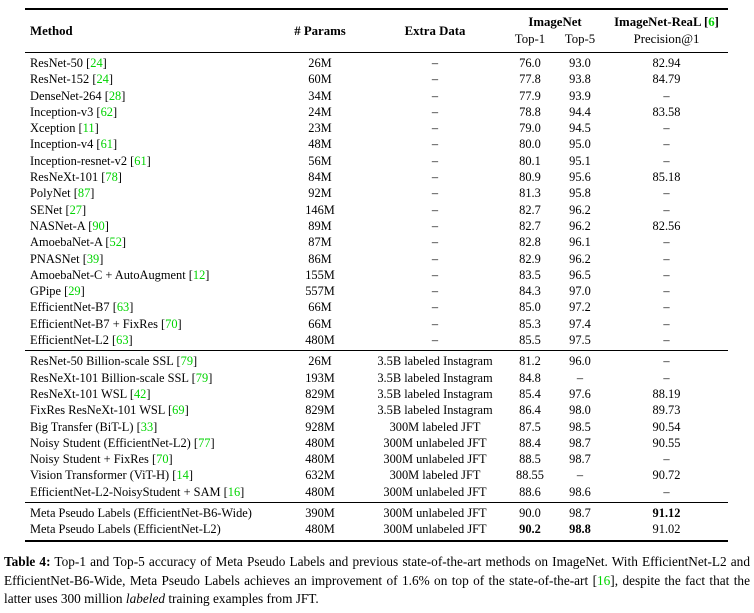 The width and height of the screenshot is (754, 613). I want to click on citation-number: 42, so click(140, 393).